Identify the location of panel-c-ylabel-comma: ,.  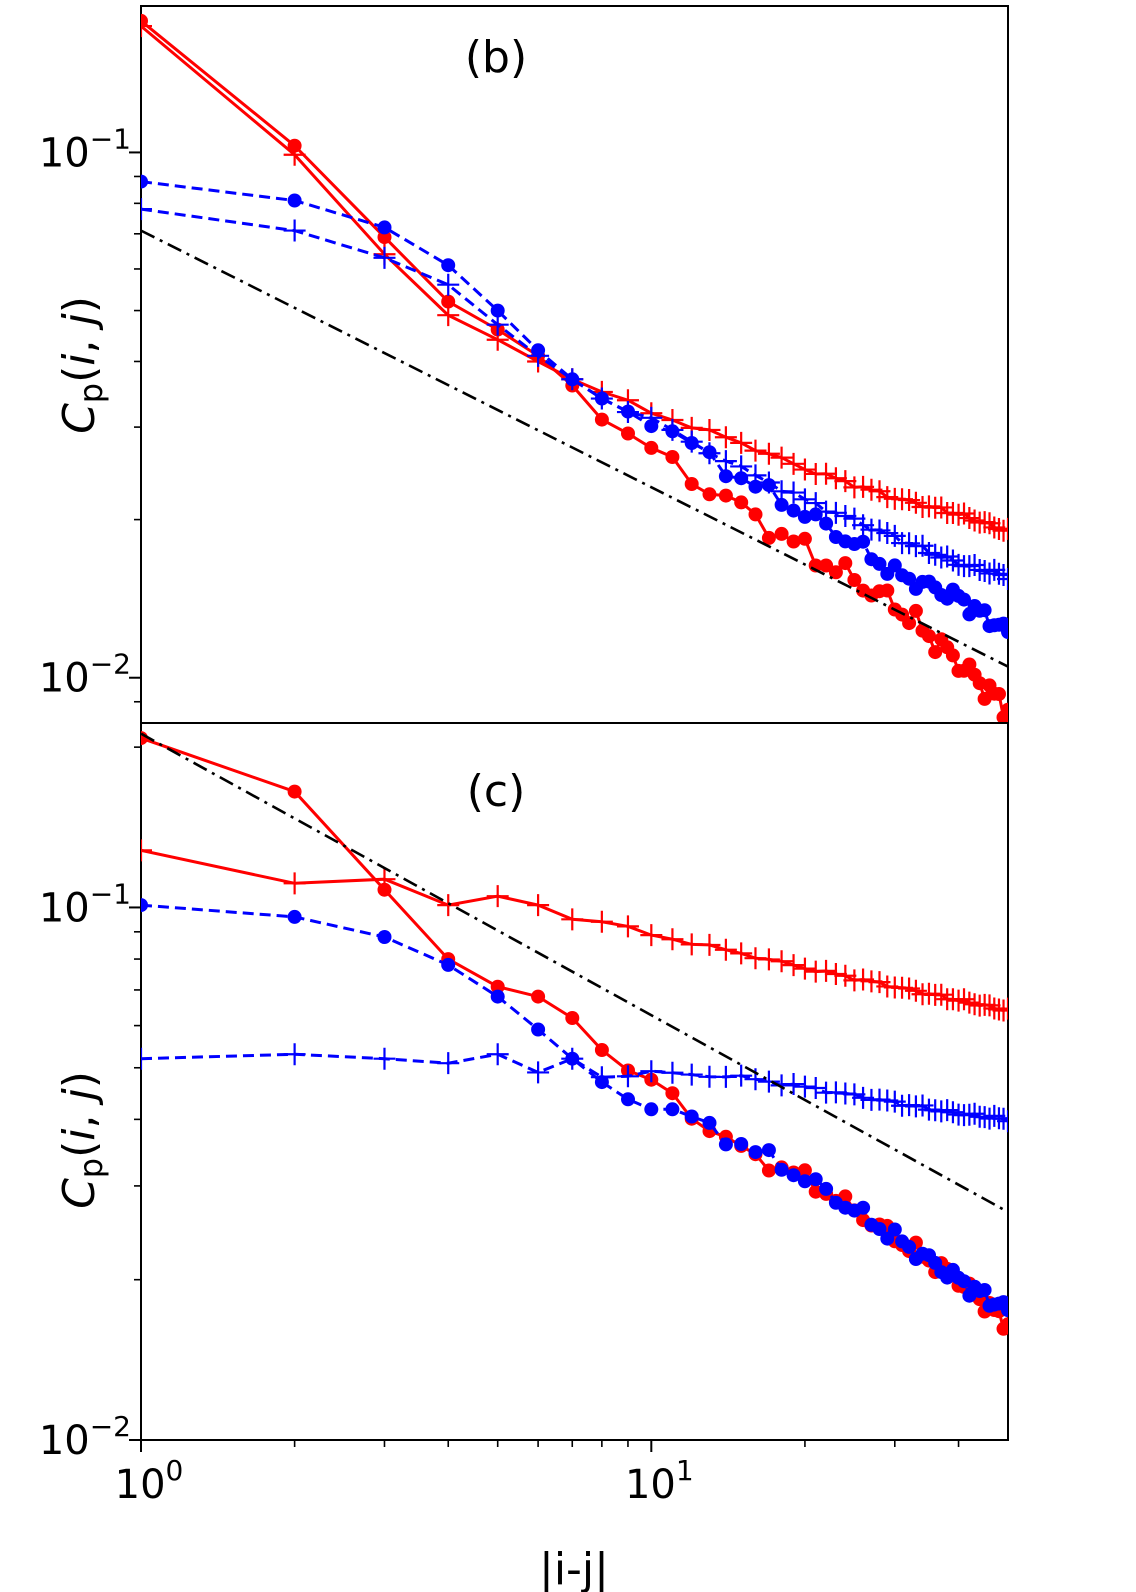
(79, 1114).